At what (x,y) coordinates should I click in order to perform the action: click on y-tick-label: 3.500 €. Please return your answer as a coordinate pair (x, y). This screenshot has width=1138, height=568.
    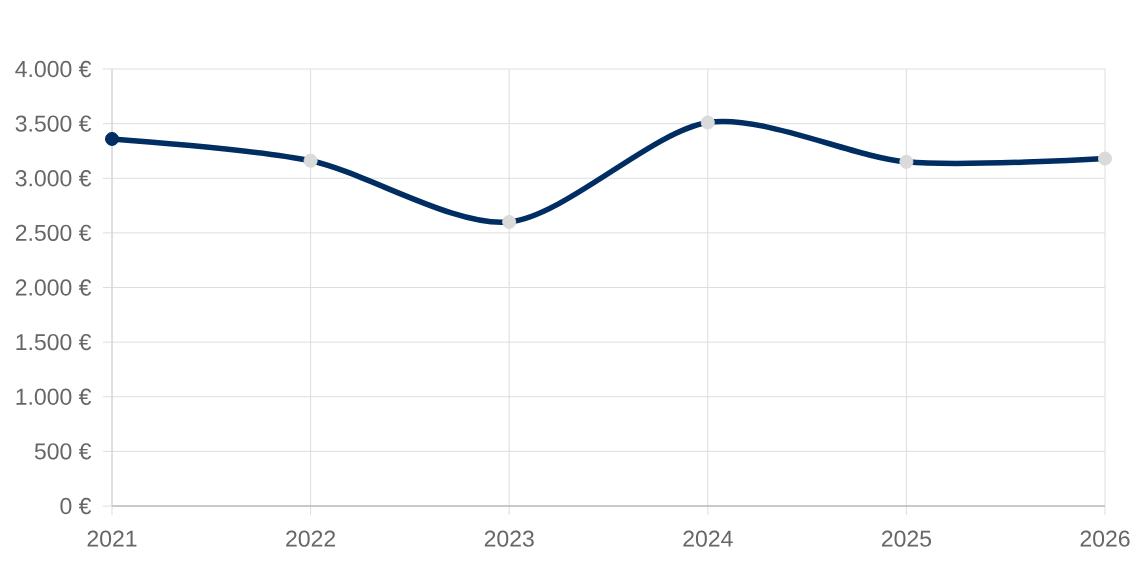
    Looking at the image, I should click on (53, 123).